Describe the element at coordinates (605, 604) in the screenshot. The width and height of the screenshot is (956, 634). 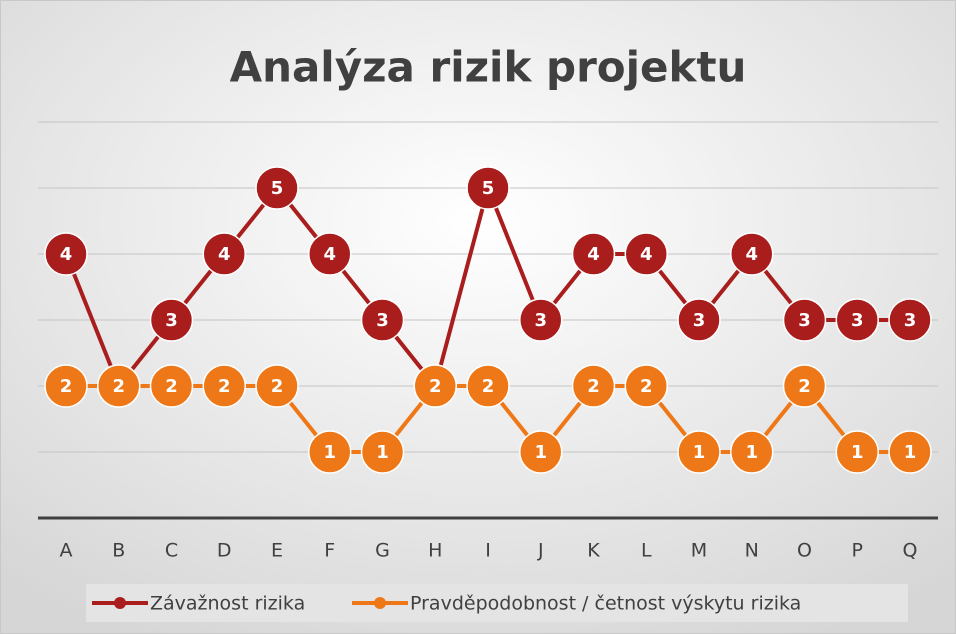
I see `legend-label: Pravděpodobnost / četnost výskytu rizika` at that location.